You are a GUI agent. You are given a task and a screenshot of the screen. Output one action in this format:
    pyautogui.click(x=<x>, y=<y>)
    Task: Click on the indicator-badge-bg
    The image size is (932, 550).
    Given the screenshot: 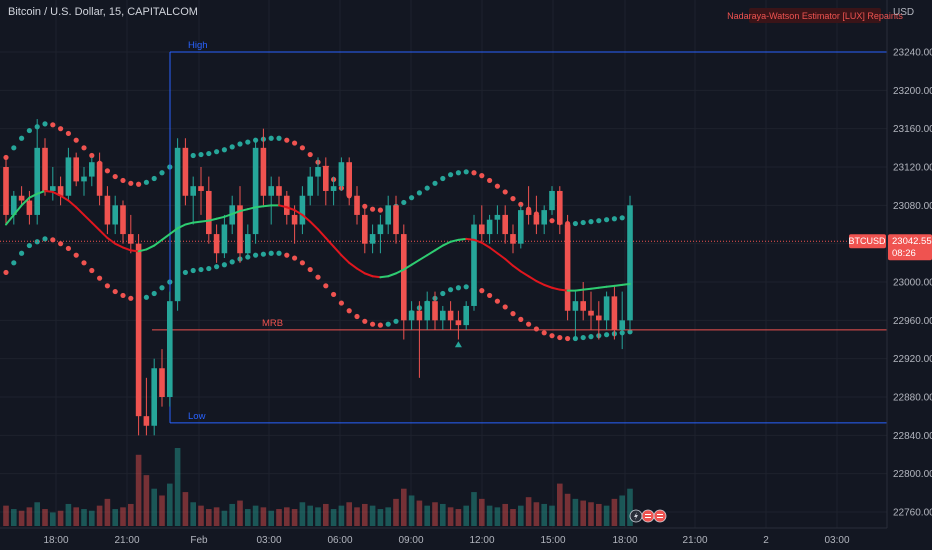 What is the action you would take?
    pyautogui.click(x=815, y=15)
    